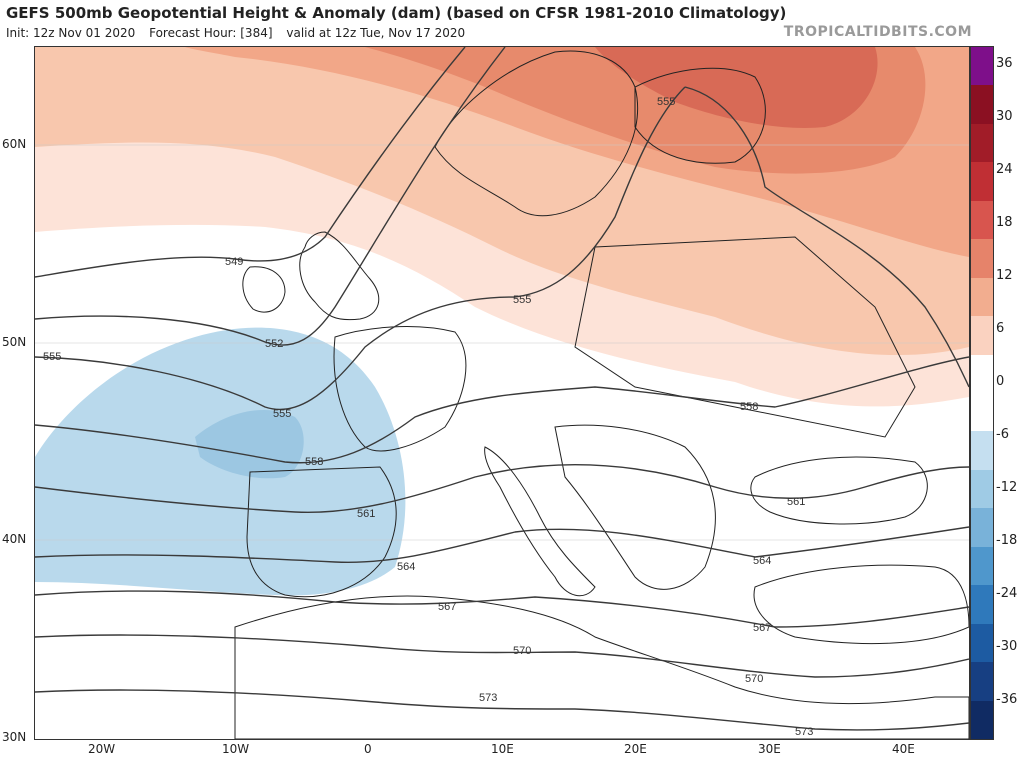 Image resolution: width=1024 pixels, height=757 pixels. What do you see at coordinates (903, 749) in the screenshot?
I see `lon-label-40e: 40E` at bounding box center [903, 749].